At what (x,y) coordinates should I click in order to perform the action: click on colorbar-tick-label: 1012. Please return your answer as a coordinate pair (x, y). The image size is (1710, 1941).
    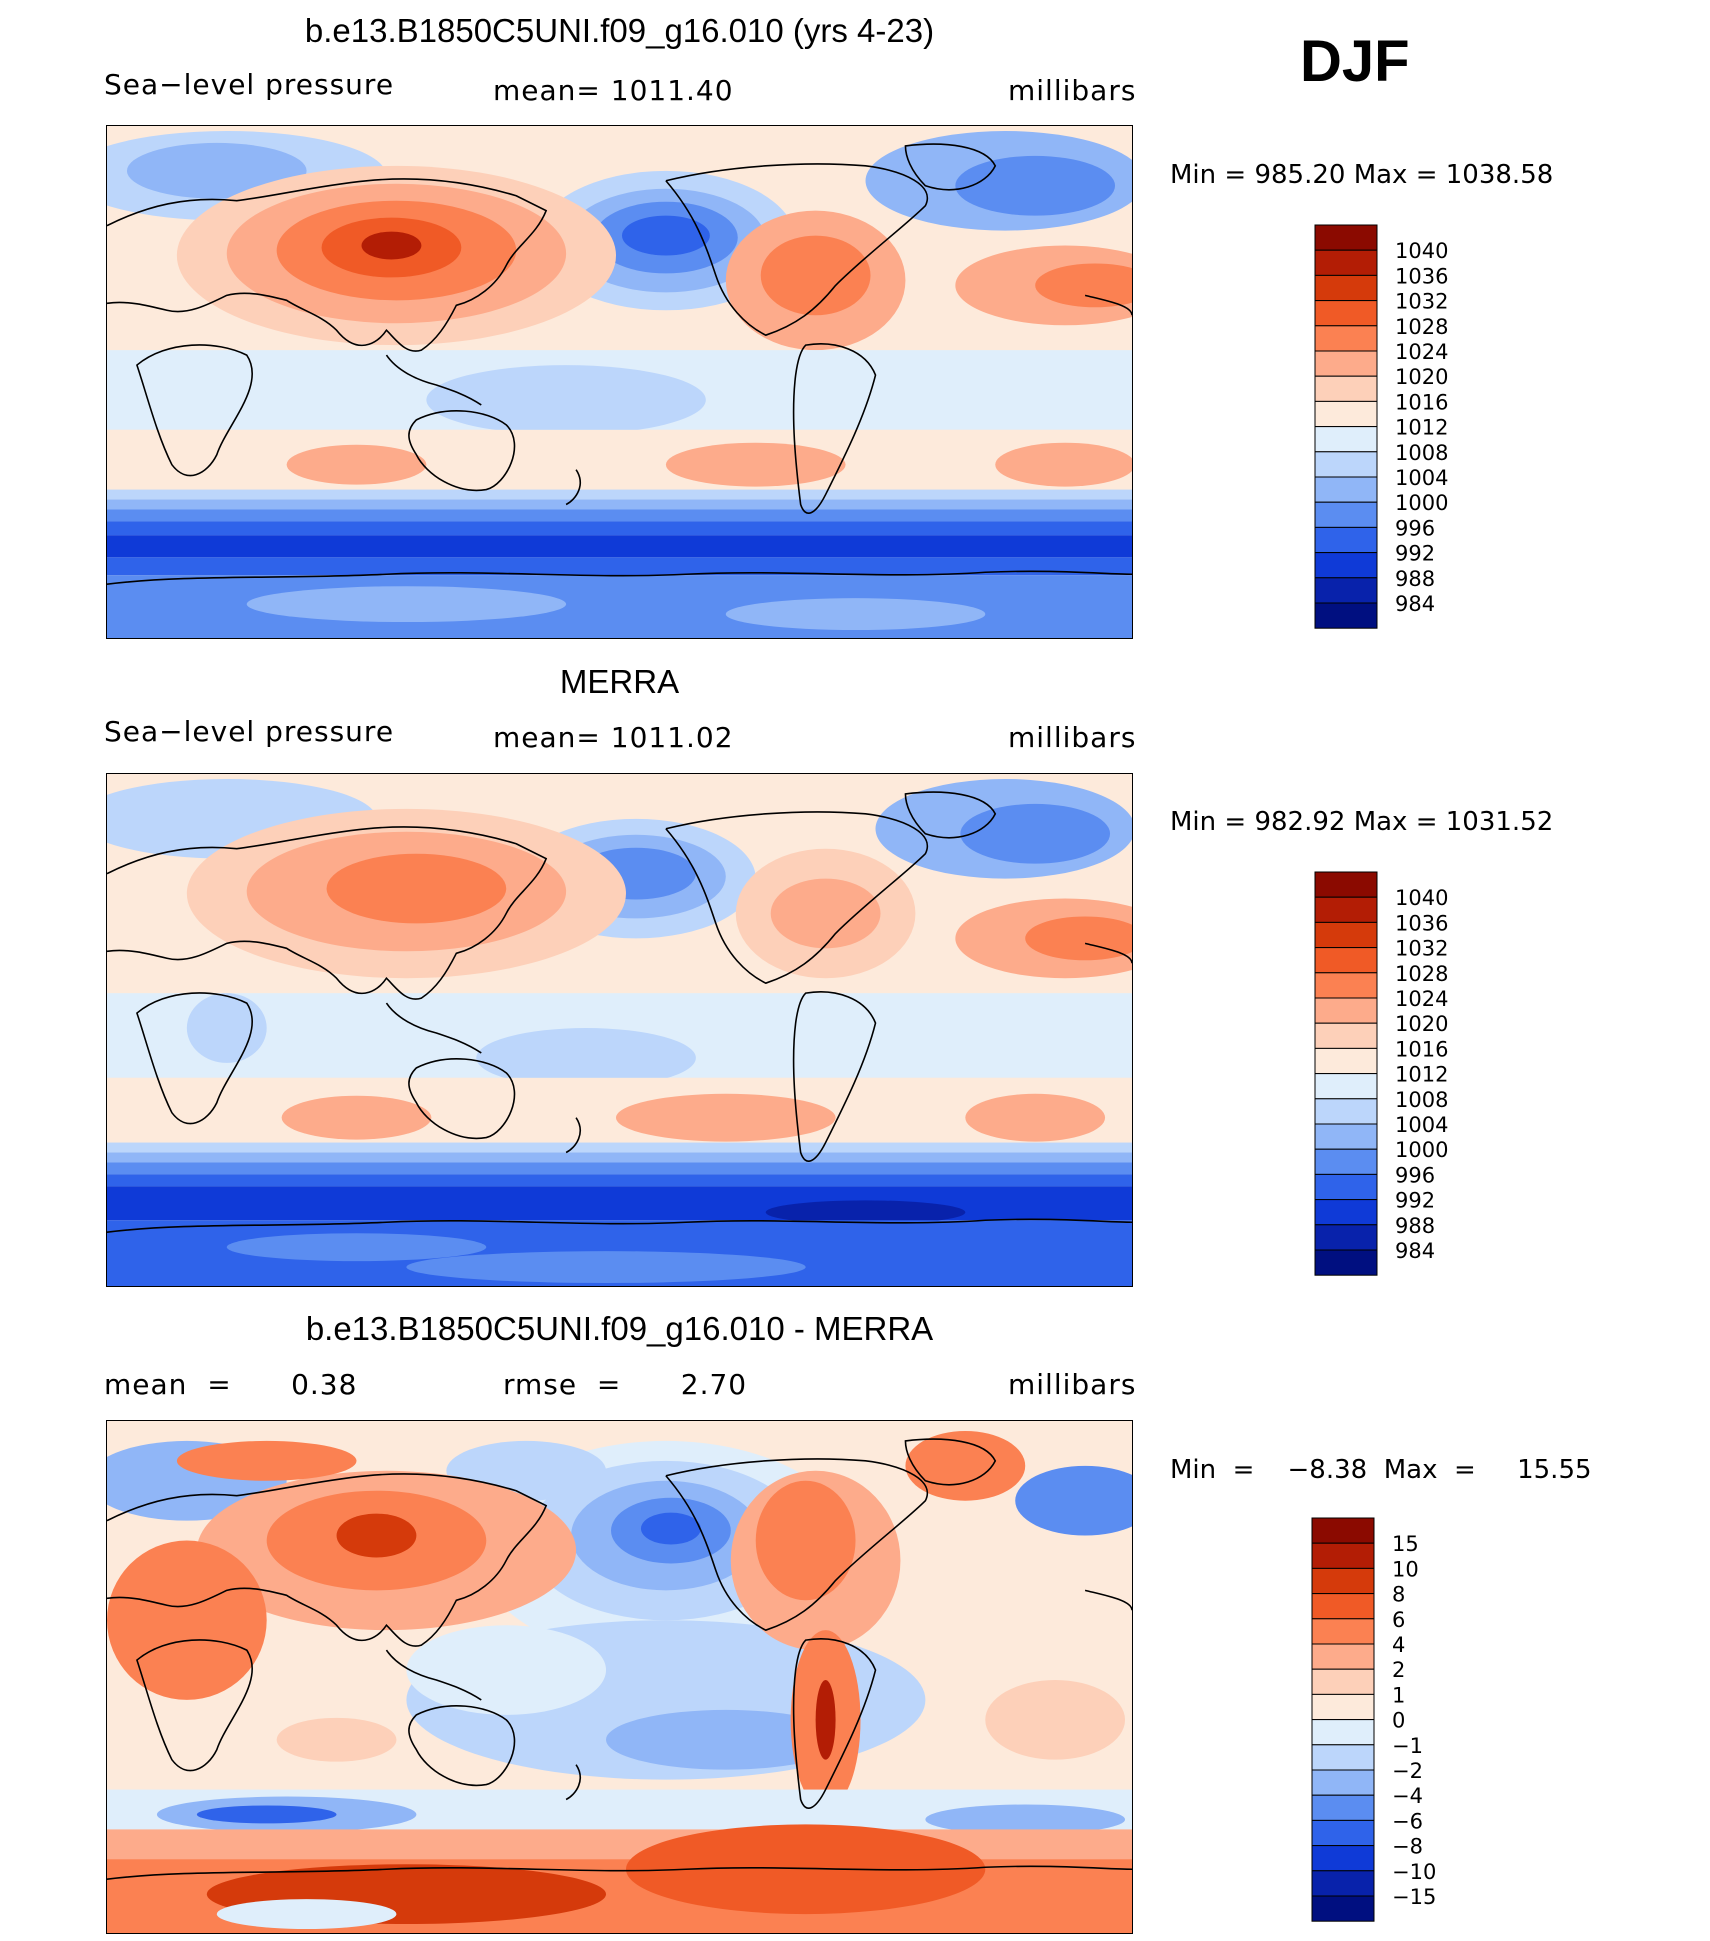
    Looking at the image, I should click on (1421, 1075).